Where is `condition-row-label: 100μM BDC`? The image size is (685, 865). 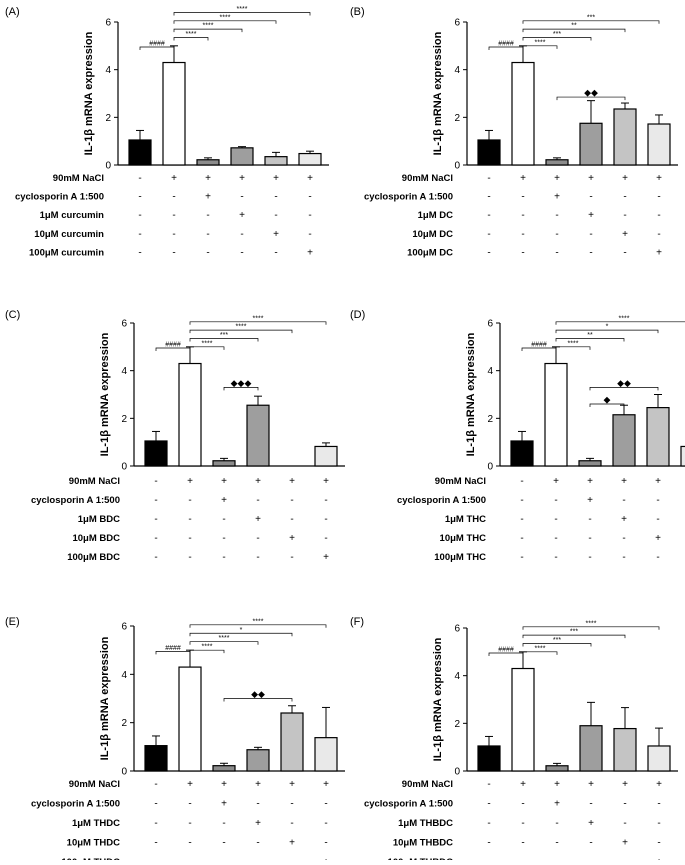 condition-row-label: 100μM BDC is located at coordinates (93, 557).